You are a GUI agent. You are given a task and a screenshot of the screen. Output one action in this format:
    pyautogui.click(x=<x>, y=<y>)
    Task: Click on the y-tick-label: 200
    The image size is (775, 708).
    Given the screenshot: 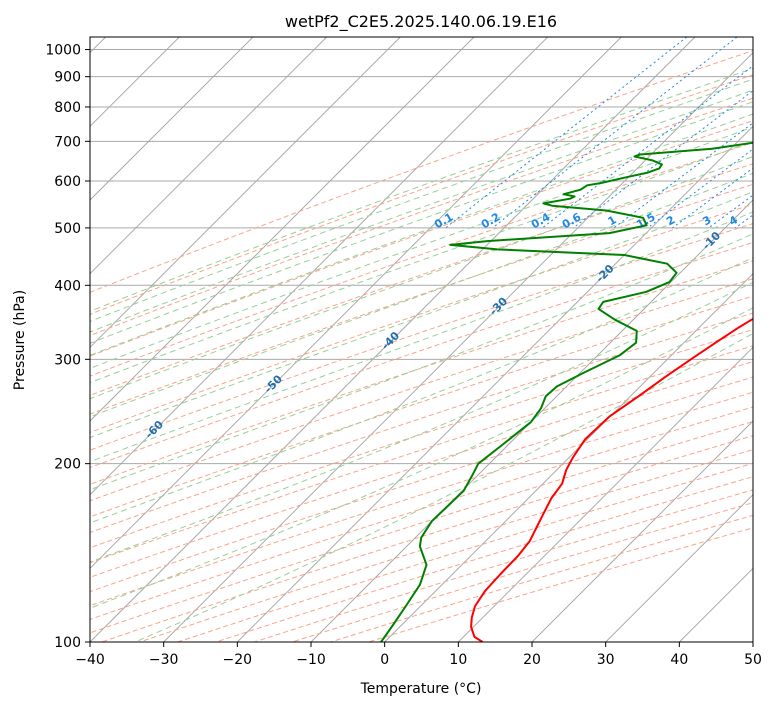 What is the action you would take?
    pyautogui.click(x=67, y=465)
    